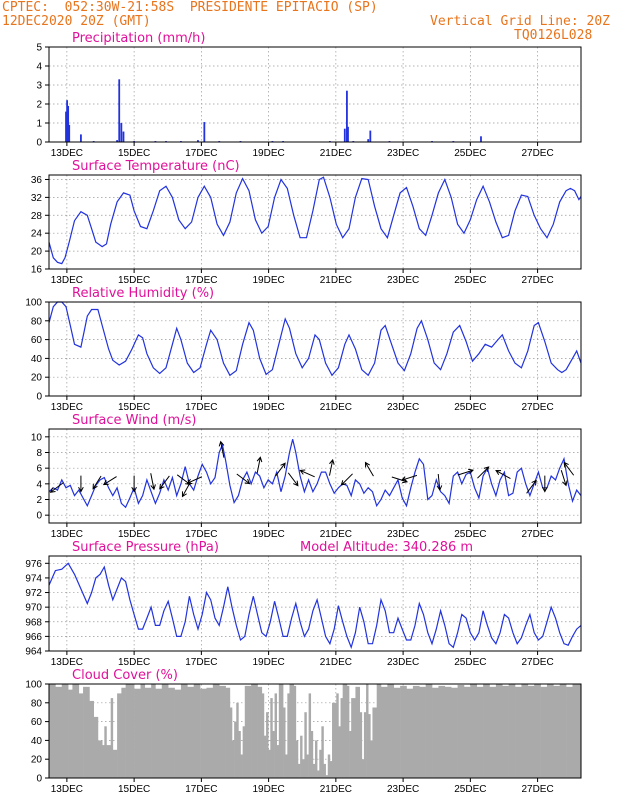 This screenshot has width=618, height=800. Describe the element at coordinates (145, 547) in the screenshot. I see `panel-title: Surface Pressure (hPa)` at that location.